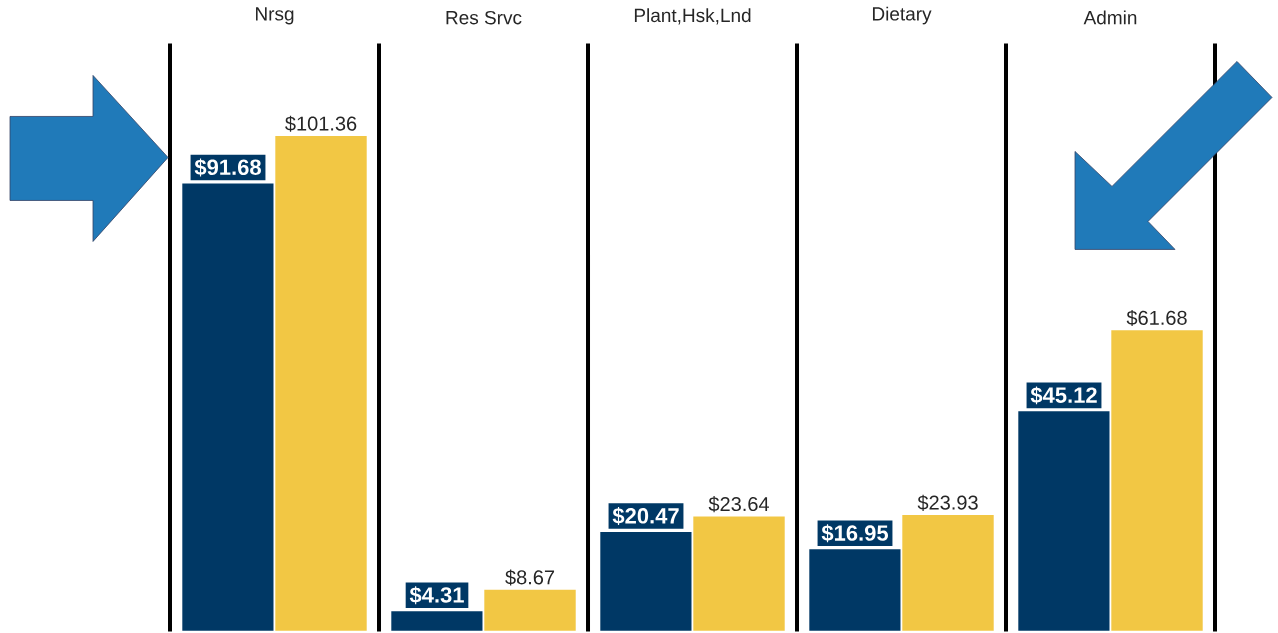 The image size is (1278, 633). What do you see at coordinates (321, 123) in the screenshot?
I see `data-label: $101.36` at bounding box center [321, 123].